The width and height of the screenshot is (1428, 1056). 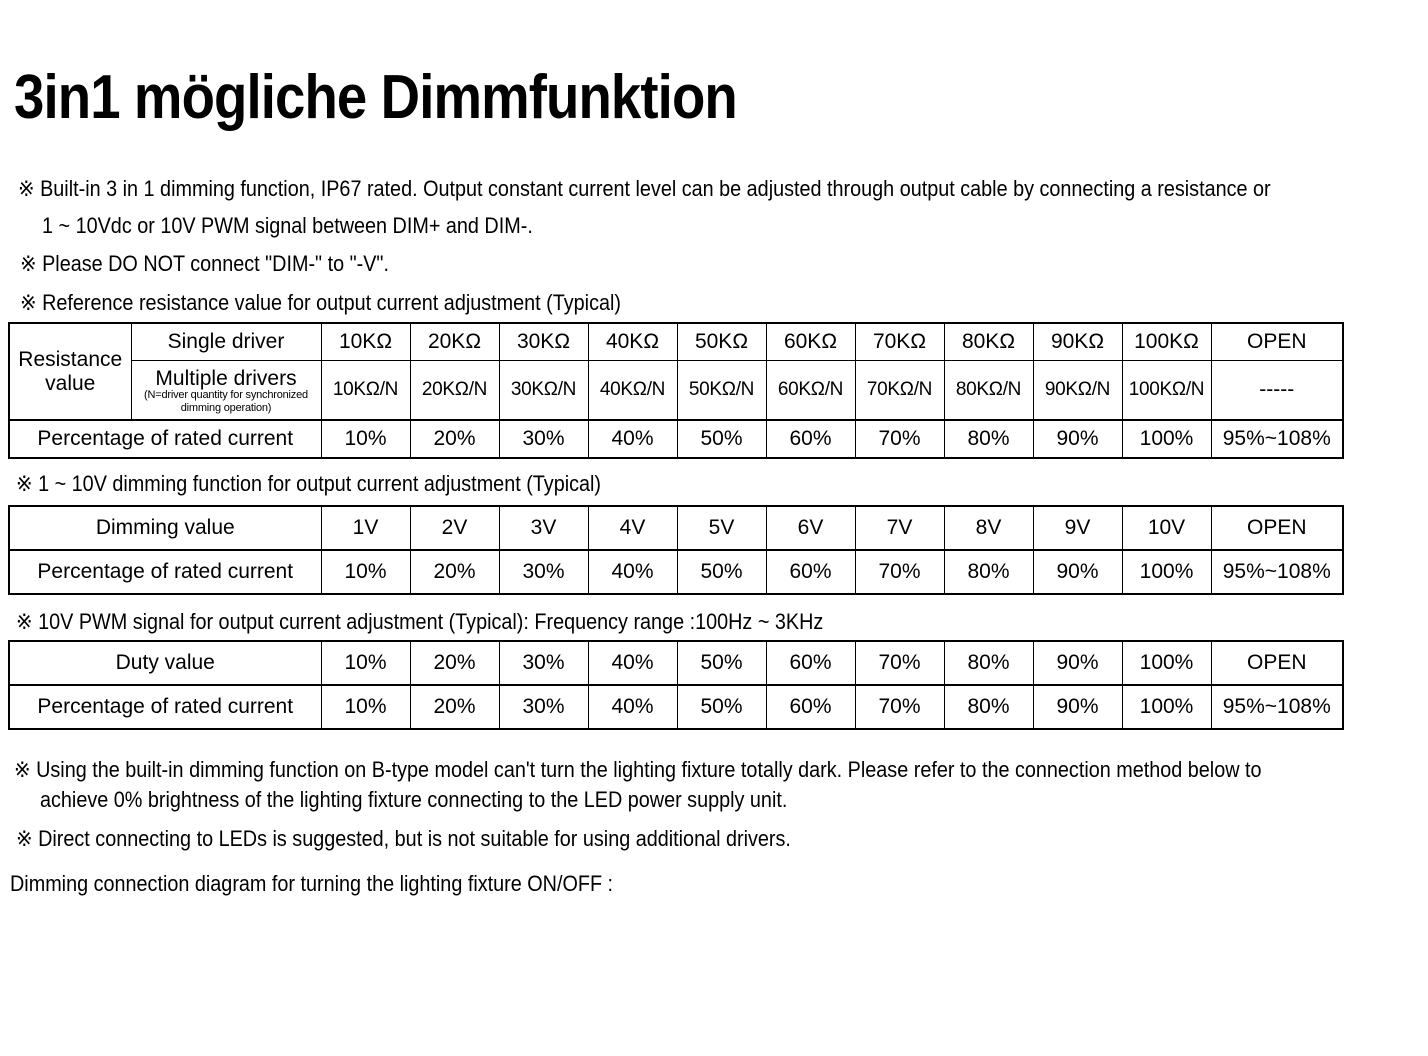 What do you see at coordinates (899, 572) in the screenshot?
I see `dimming-percent-cell: 70%` at bounding box center [899, 572].